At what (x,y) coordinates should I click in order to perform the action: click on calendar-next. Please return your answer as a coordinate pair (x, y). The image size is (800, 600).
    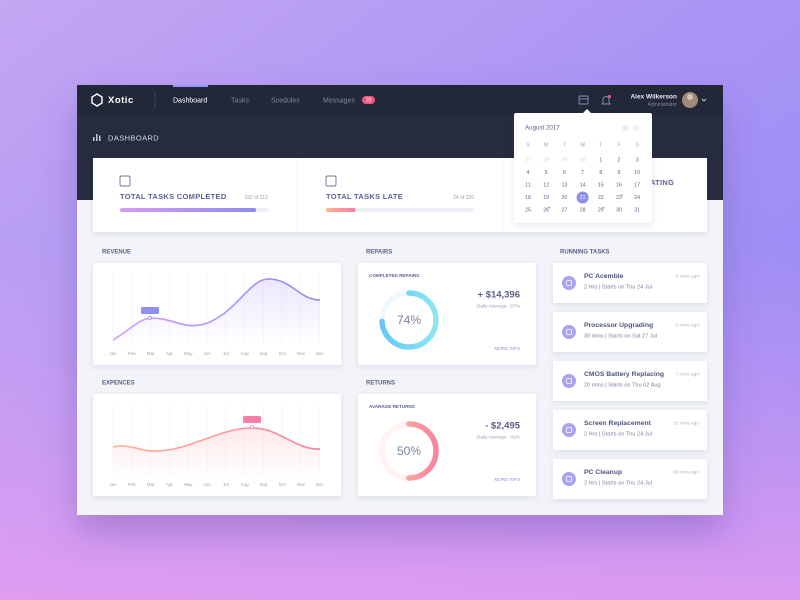
    Looking at the image, I should click on (636, 128).